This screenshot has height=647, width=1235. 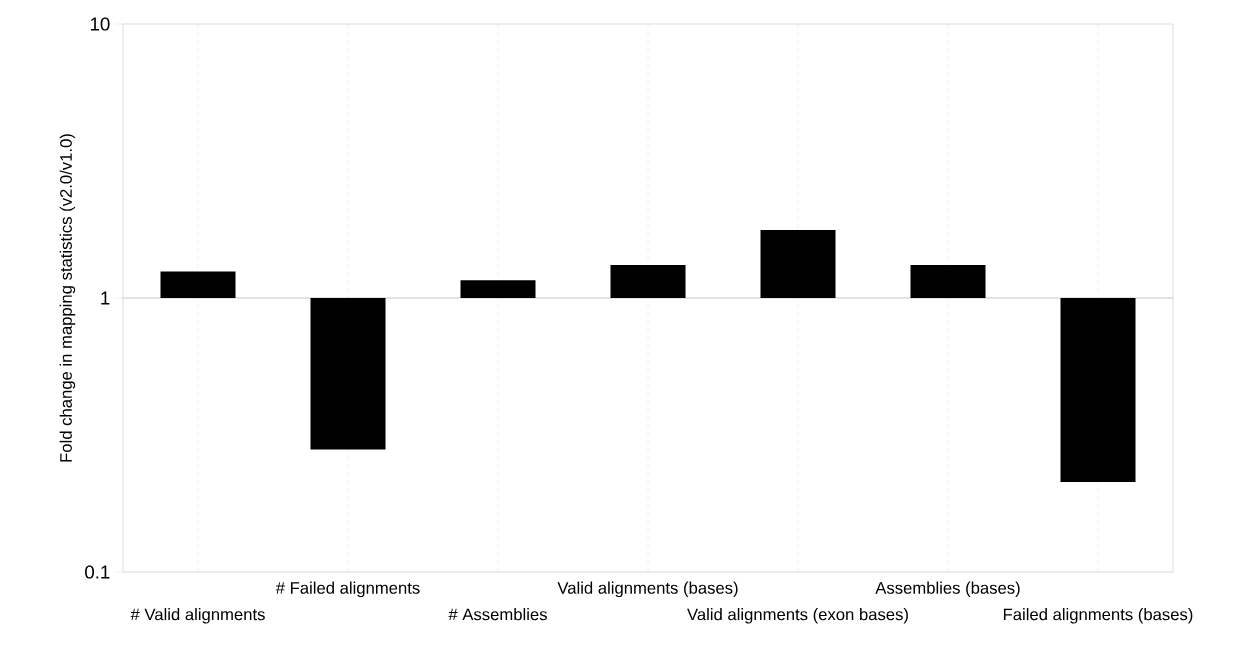 What do you see at coordinates (647, 589) in the screenshot?
I see `x-tick-label: Valid alignments (bases)` at bounding box center [647, 589].